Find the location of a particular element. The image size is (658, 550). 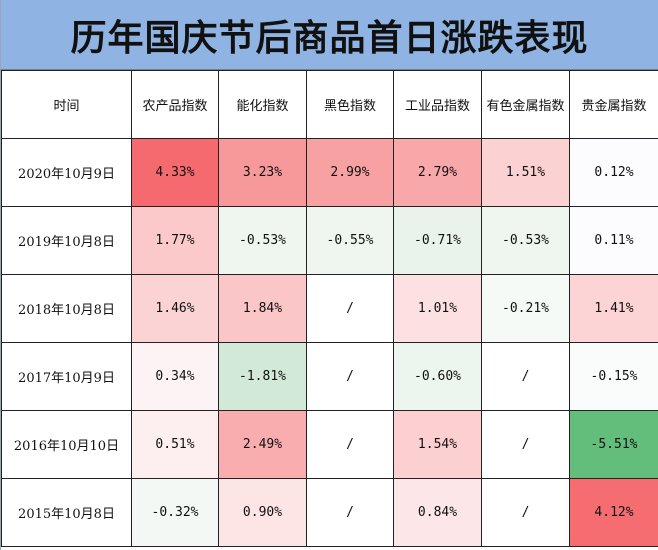

table-cell: 2.79% is located at coordinates (437, 172).